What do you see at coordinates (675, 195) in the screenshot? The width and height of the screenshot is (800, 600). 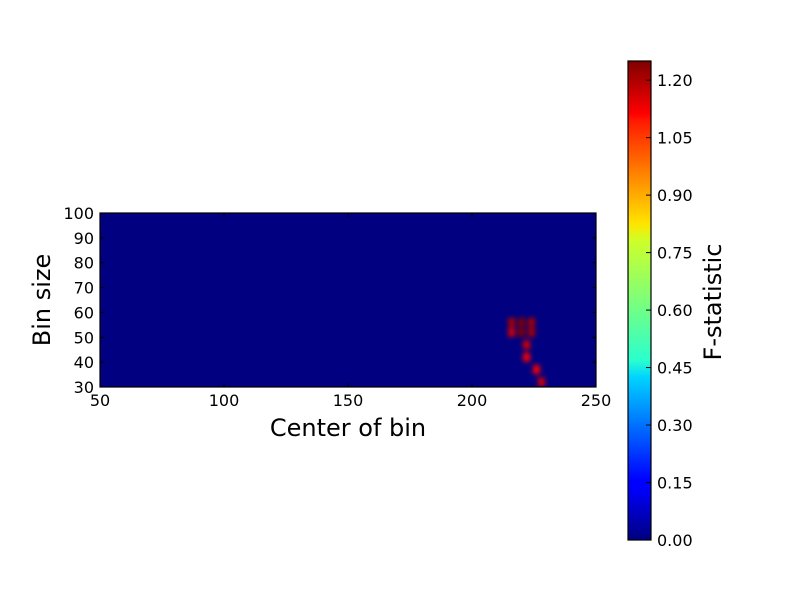 I see `colorbar-tick-label: 0.90` at bounding box center [675, 195].